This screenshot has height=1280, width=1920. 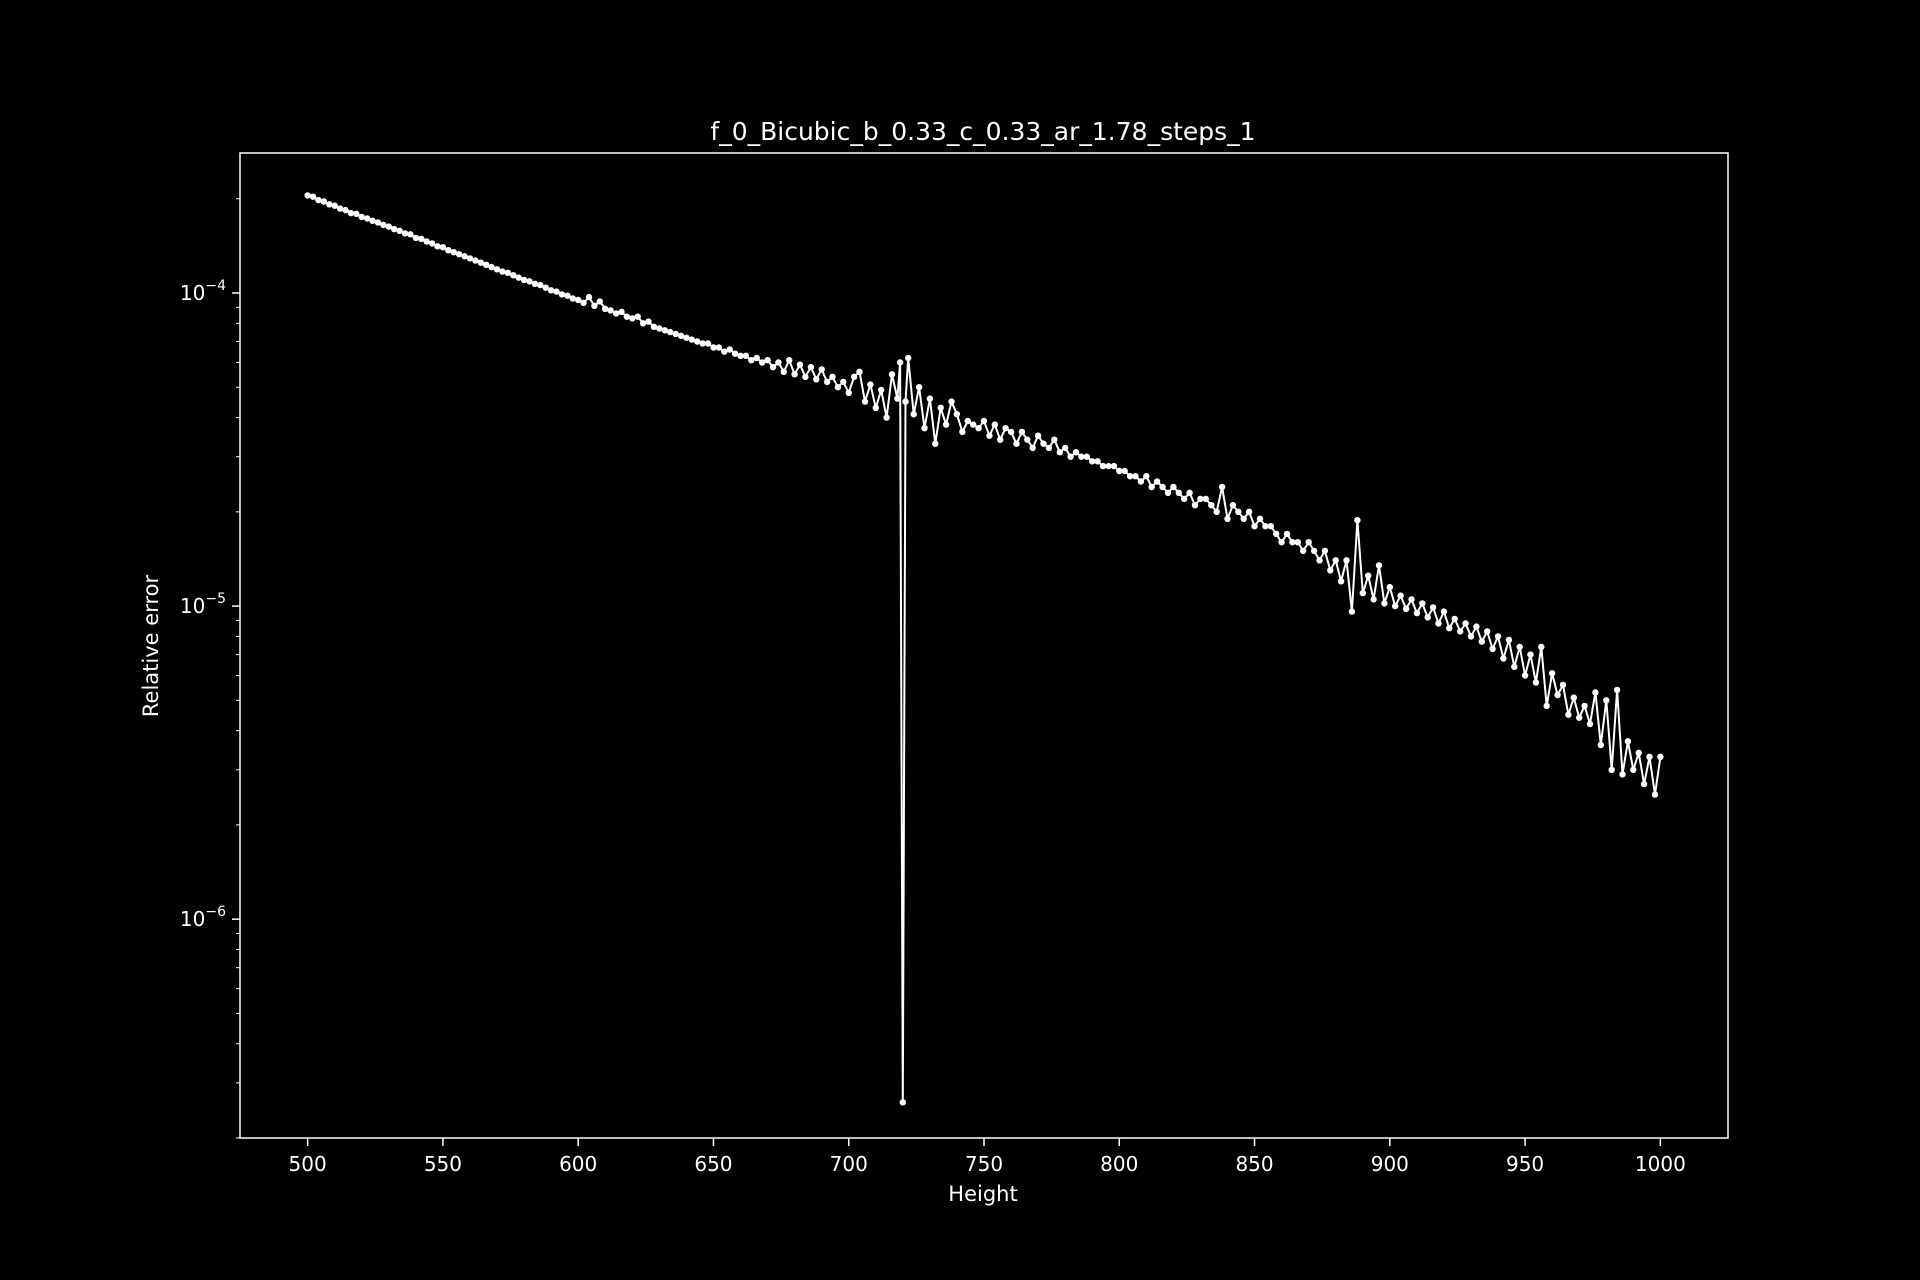 I want to click on y-tick-label: 10⁻⁵, so click(x=203, y=604).